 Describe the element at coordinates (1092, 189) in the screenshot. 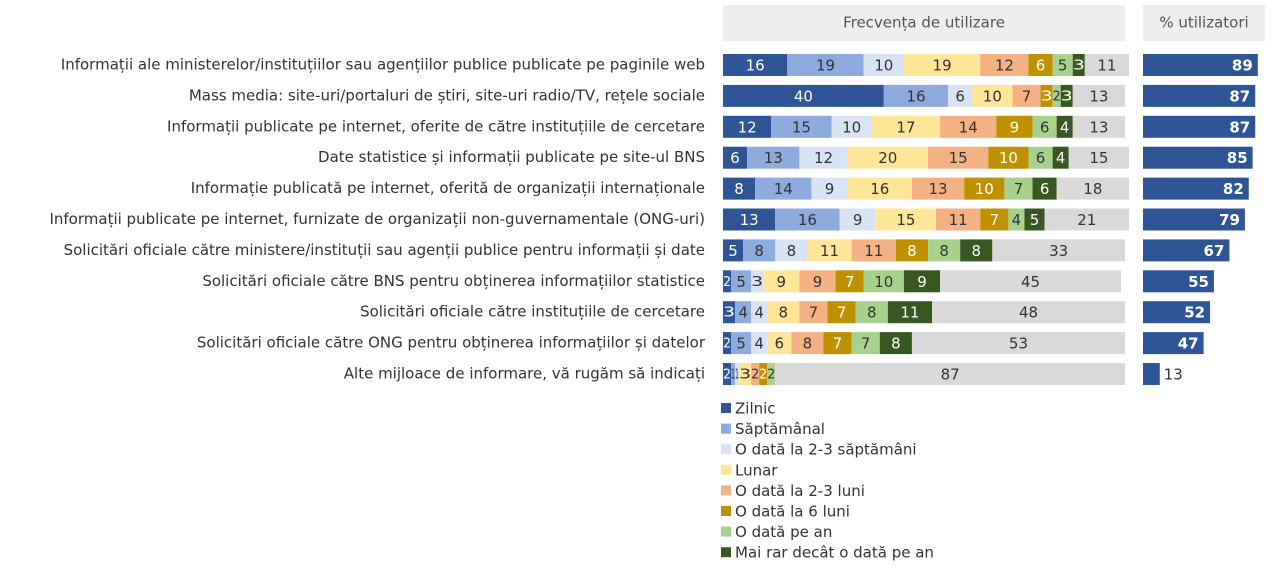

I see `value-label: 18` at that location.